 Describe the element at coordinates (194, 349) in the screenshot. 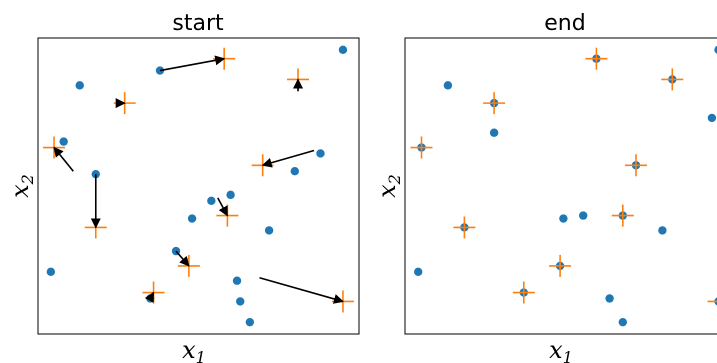

I see `x-axis-label-start: x1` at that location.